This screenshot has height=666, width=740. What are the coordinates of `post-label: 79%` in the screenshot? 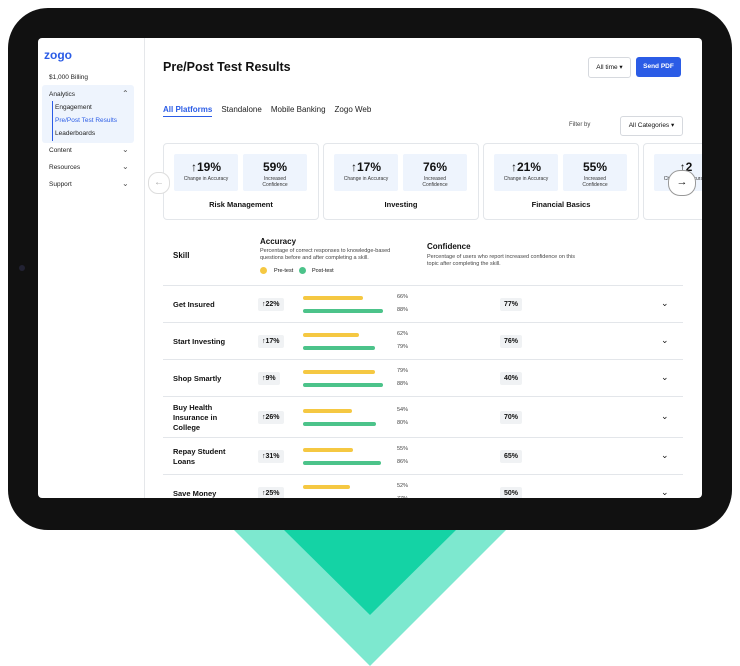 It's located at (403, 346).